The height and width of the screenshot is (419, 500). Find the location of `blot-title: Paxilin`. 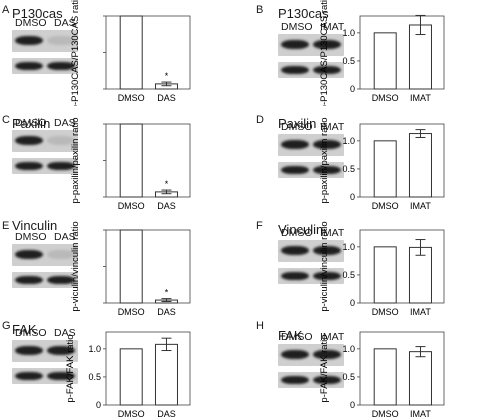

blot-title: Paxilin is located at coordinates (297, 123).